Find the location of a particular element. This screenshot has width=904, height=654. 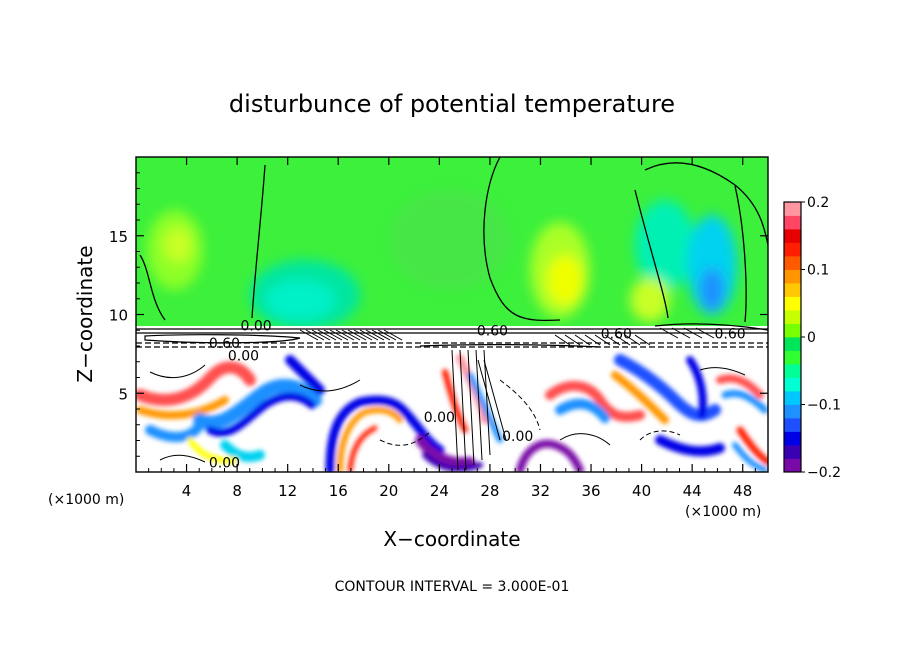

x-axis-unit-right: (×1000 m) is located at coordinates (723, 512).